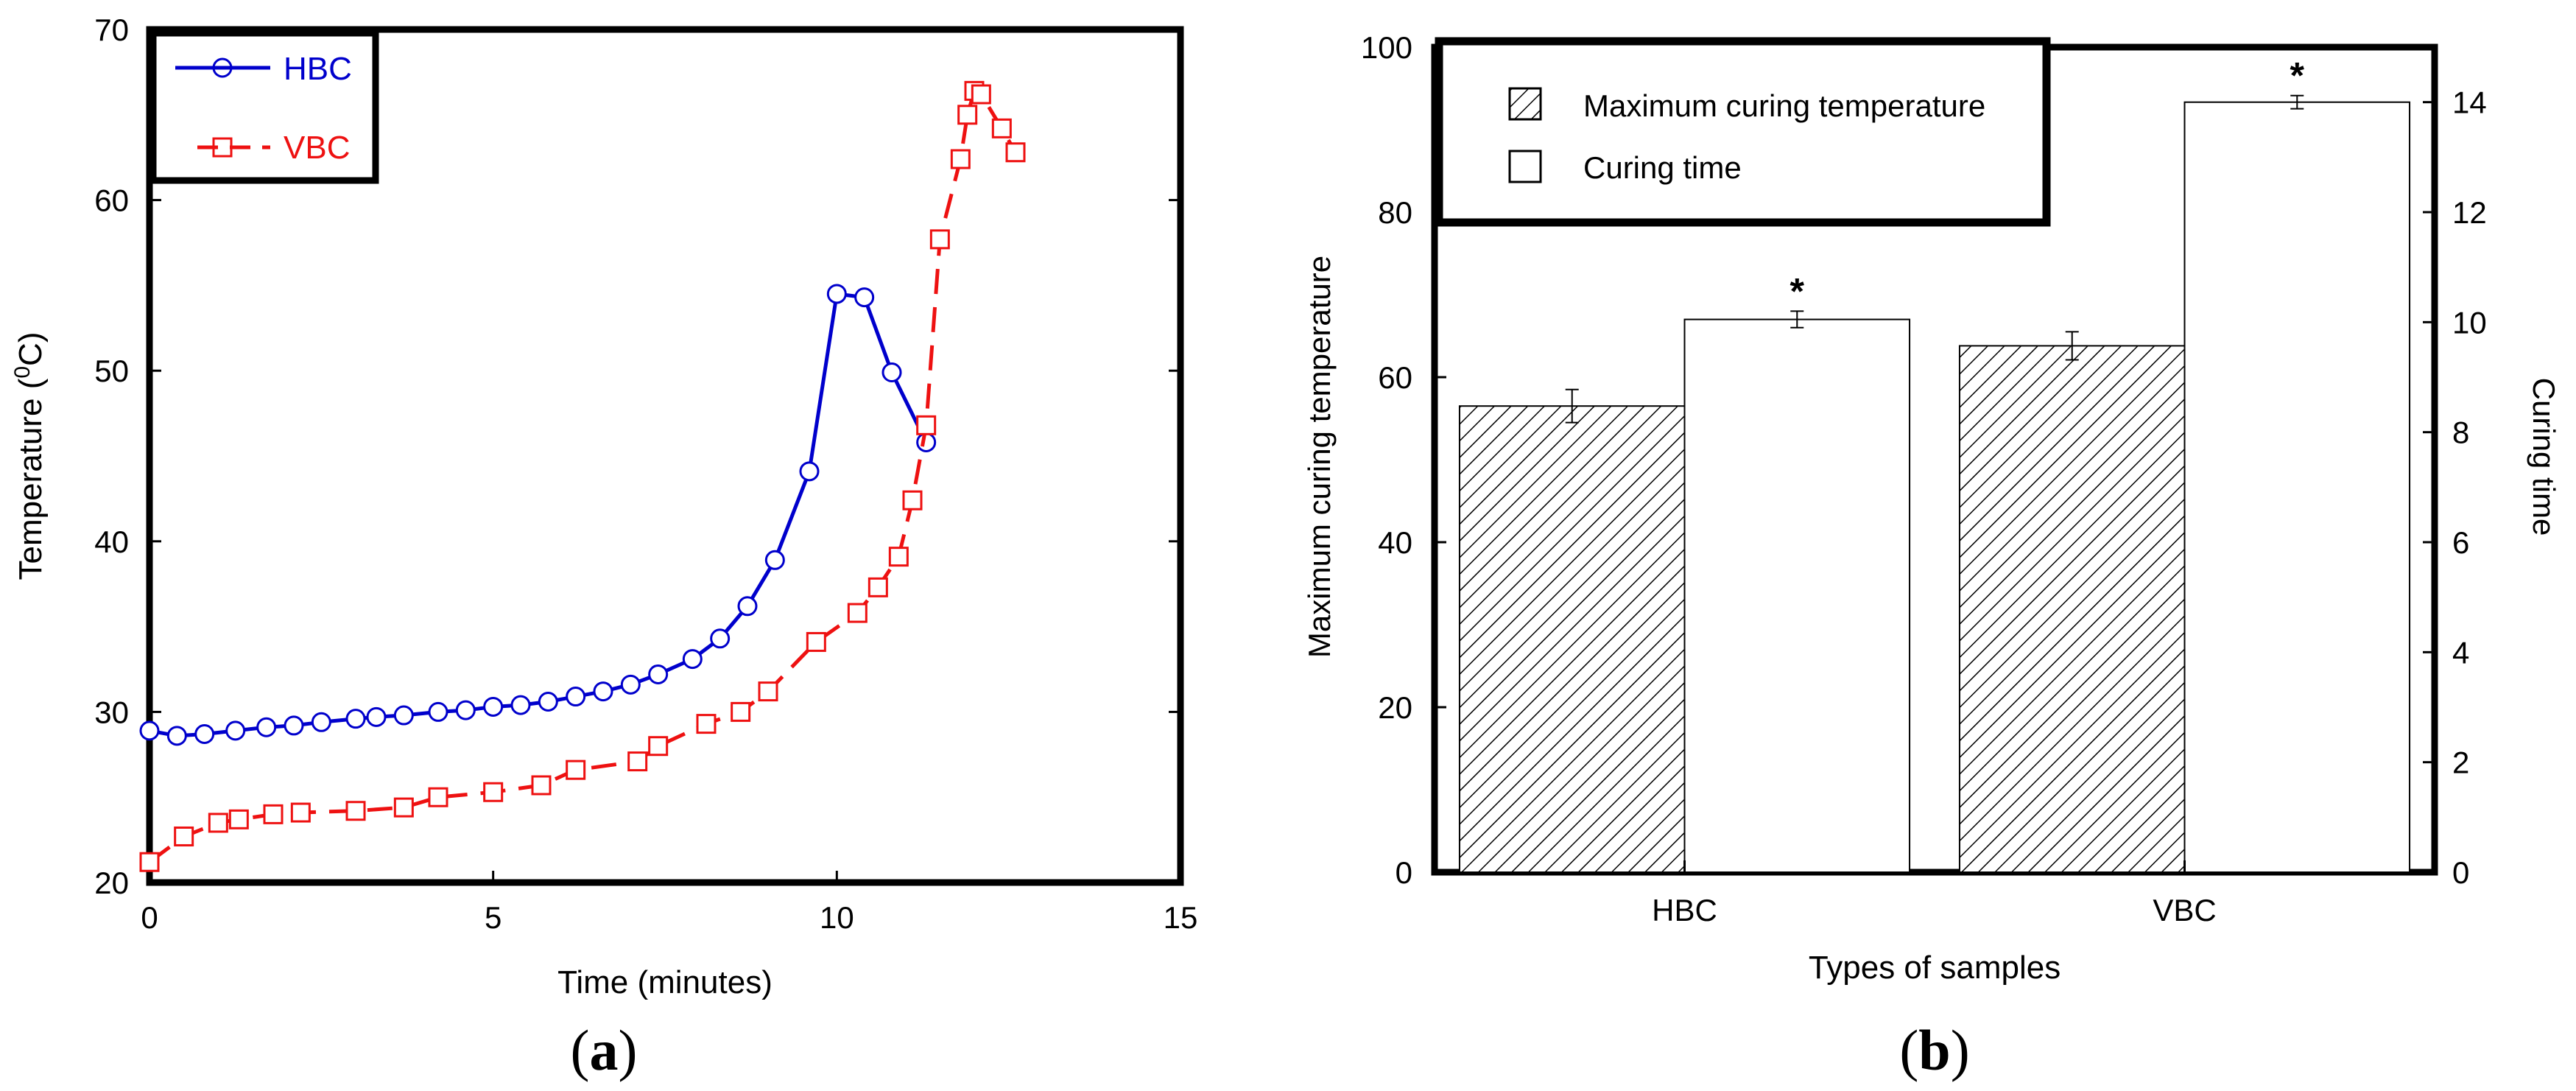  Describe the element at coordinates (1395, 212) in the screenshot. I see `y-tick-label-left: 80` at that location.